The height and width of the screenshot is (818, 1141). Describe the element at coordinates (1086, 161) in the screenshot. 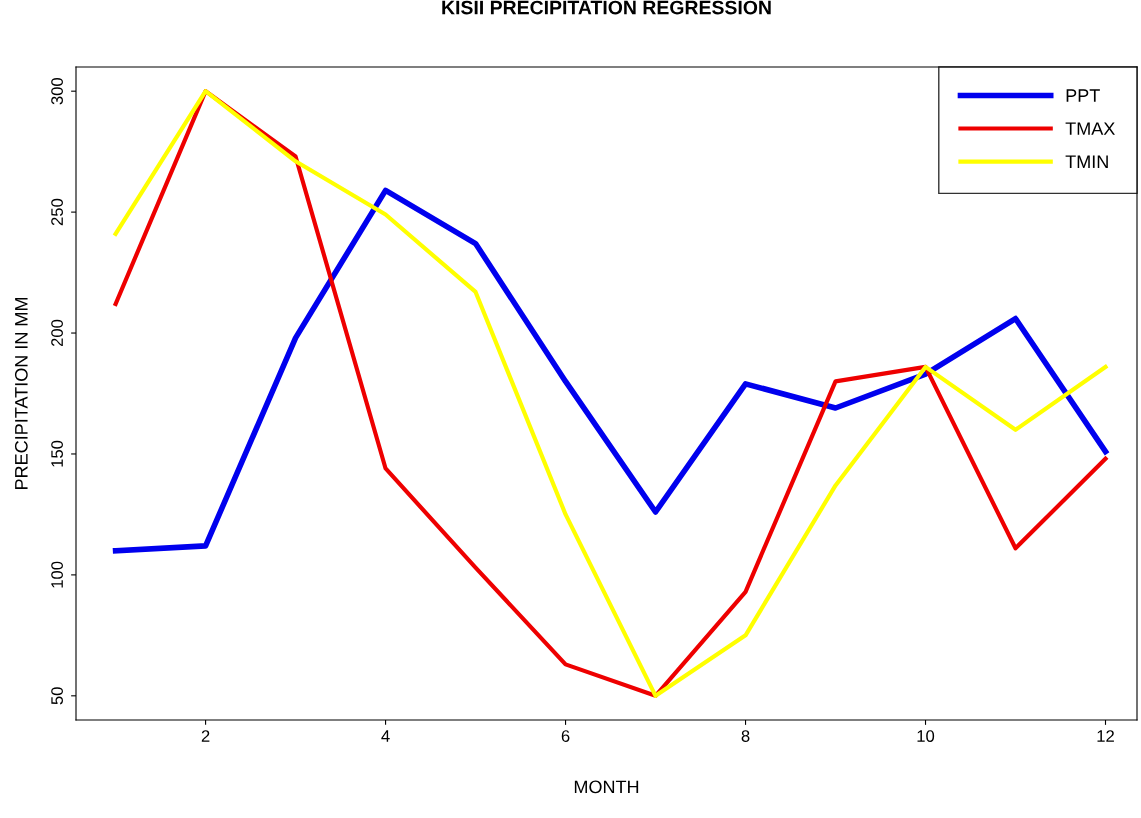

I see `legend-label: TMIN` at that location.